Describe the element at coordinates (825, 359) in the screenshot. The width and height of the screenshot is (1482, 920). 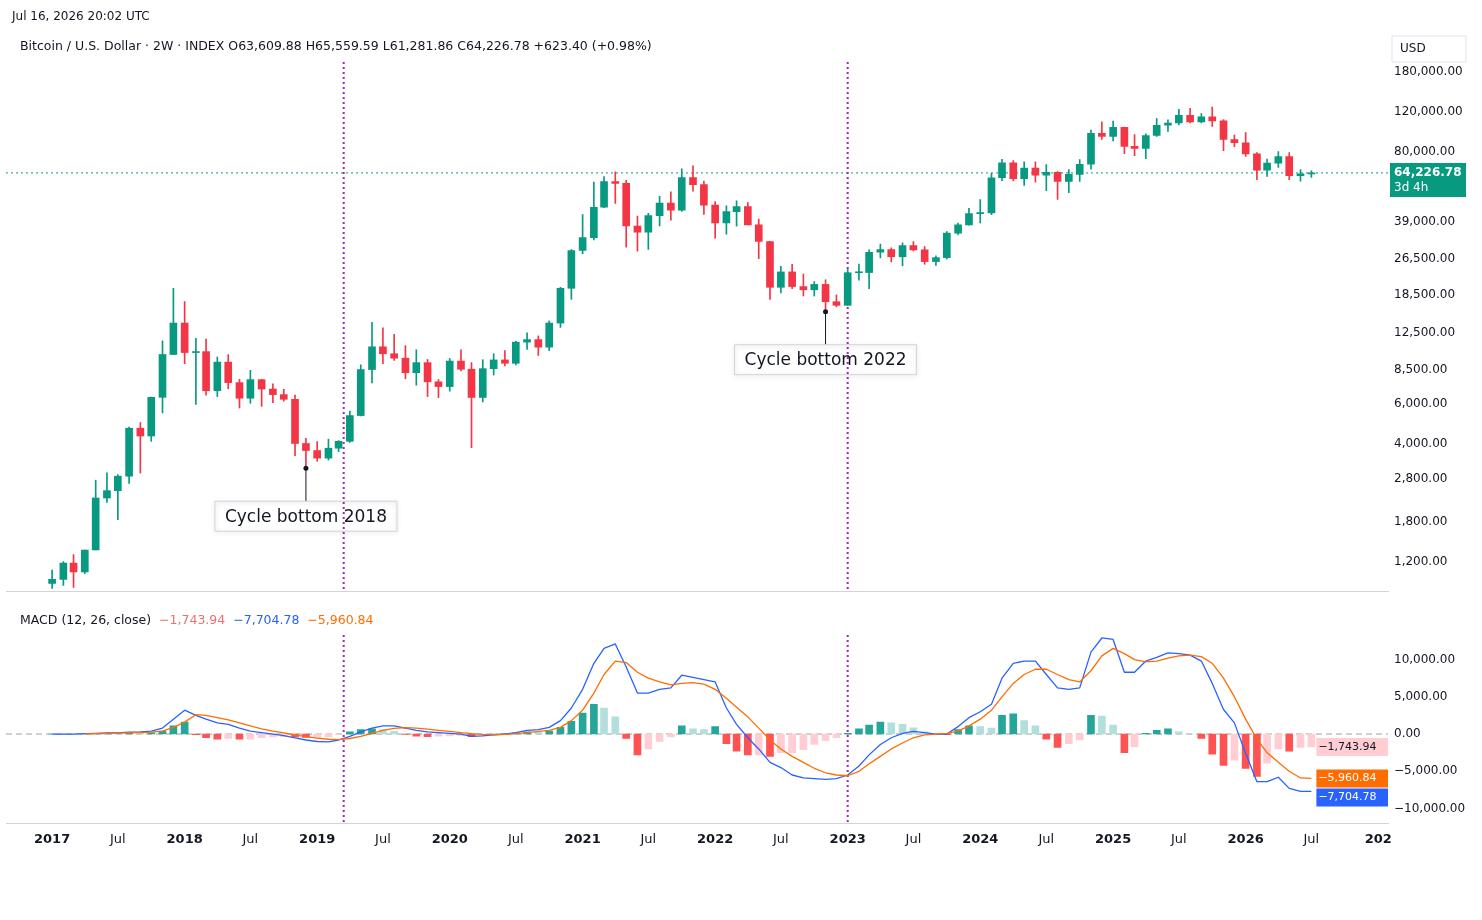
I see `annotation: Cycle bottom 2022` at that location.